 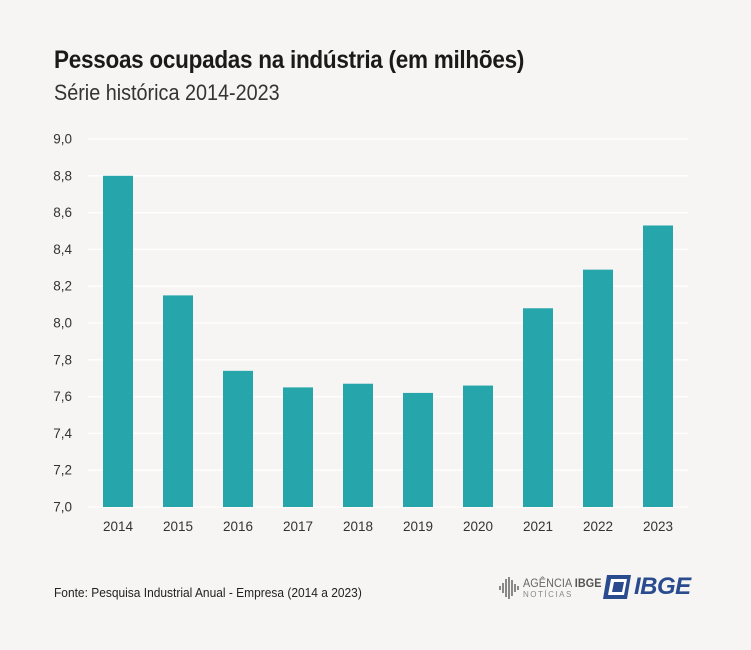 What do you see at coordinates (118, 526) in the screenshot?
I see `x-tick-label: 2014` at bounding box center [118, 526].